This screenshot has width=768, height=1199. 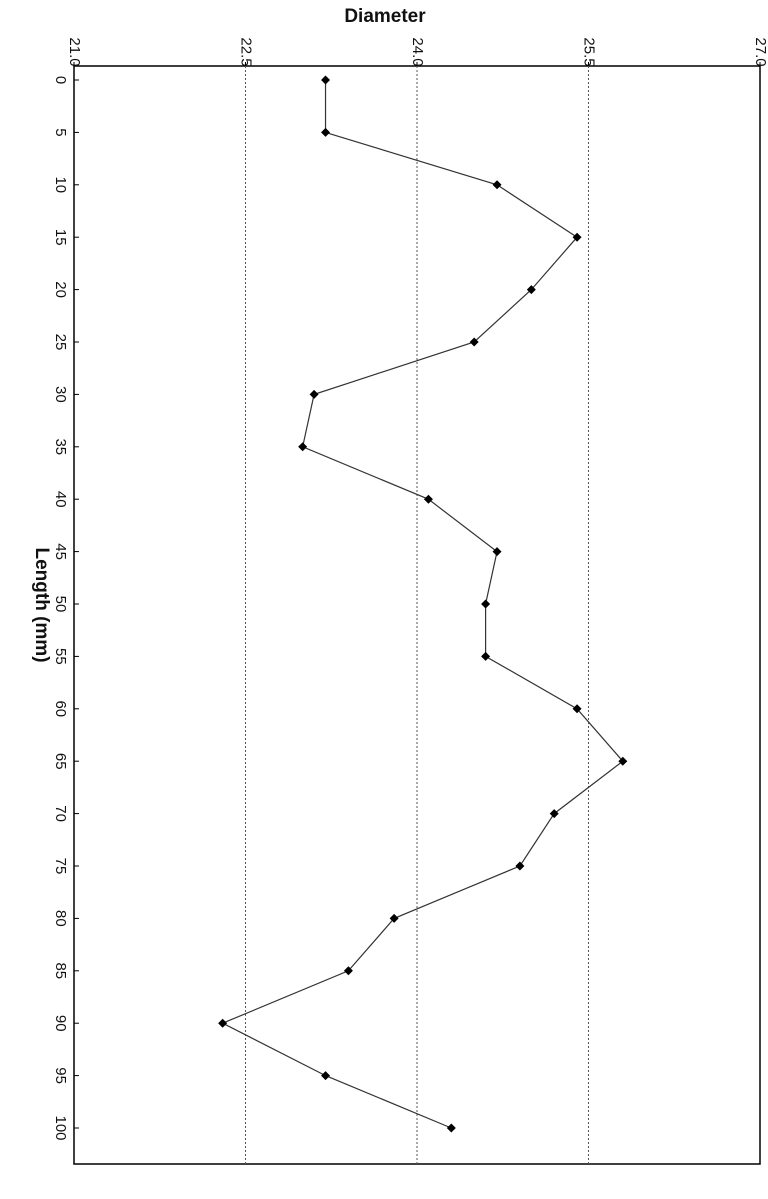 What do you see at coordinates (60, 132) in the screenshot?
I see `x-tick-label: 5` at bounding box center [60, 132].